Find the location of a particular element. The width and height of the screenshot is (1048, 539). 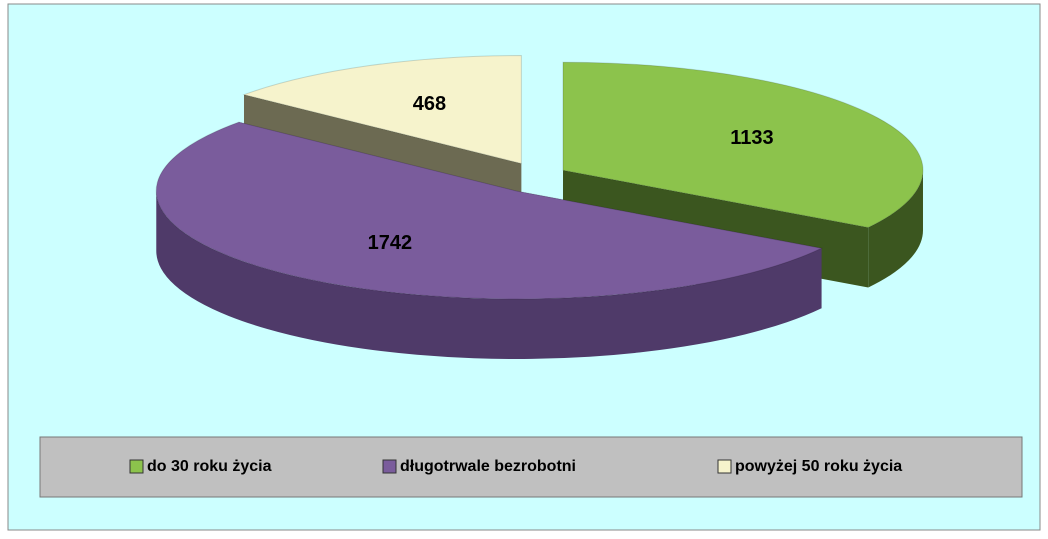

legend-label: powyżej 50 roku życia is located at coordinates (818, 466).